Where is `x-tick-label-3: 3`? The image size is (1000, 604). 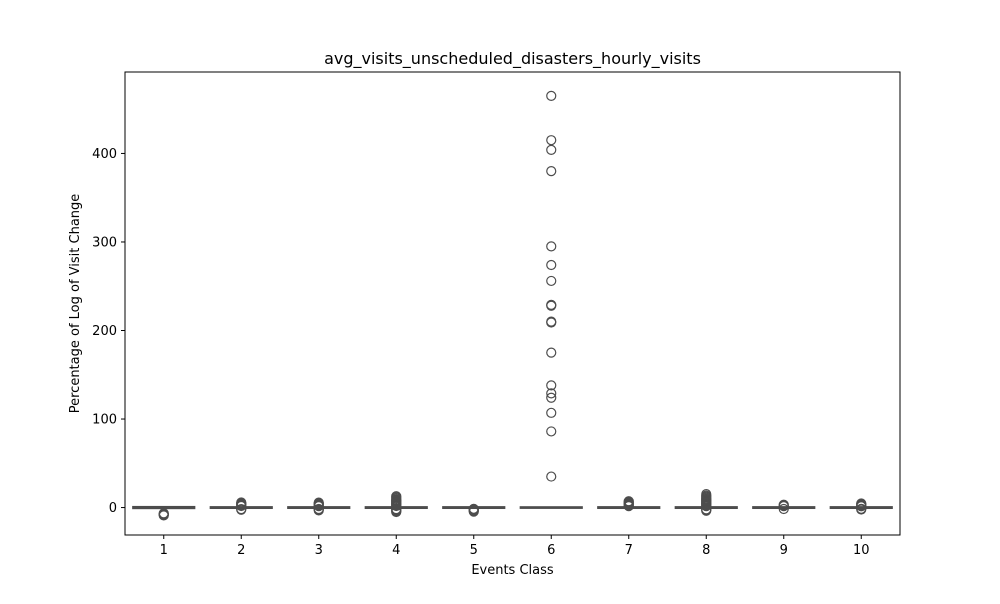
x-tick-label-3: 3 is located at coordinates (319, 550).